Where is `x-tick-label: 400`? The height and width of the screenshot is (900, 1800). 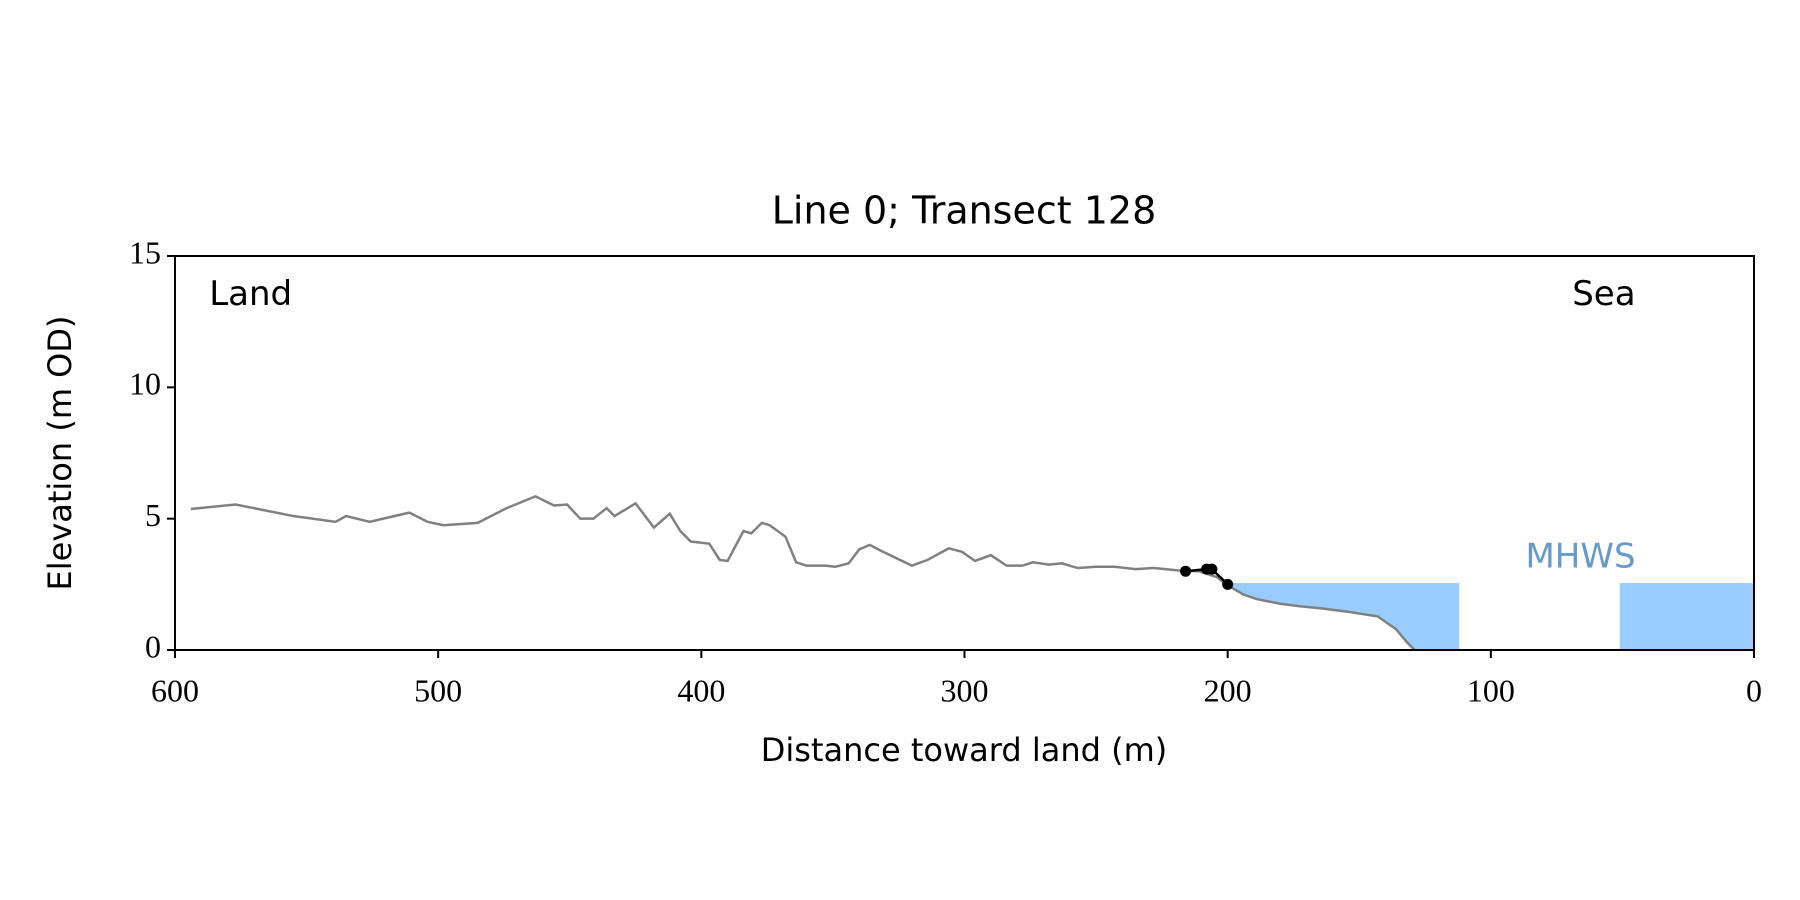
x-tick-label: 400 is located at coordinates (701, 690).